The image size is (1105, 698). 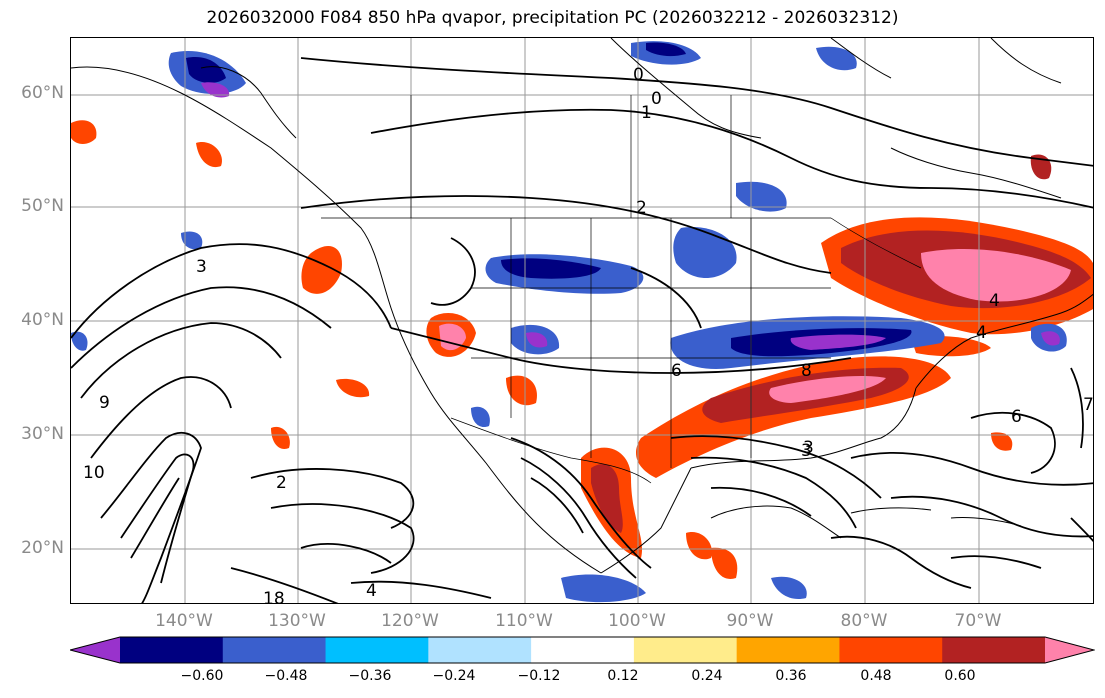 What do you see at coordinates (707, 676) in the screenshot?
I see `colorbar-tick-label: 0.24` at bounding box center [707, 676].